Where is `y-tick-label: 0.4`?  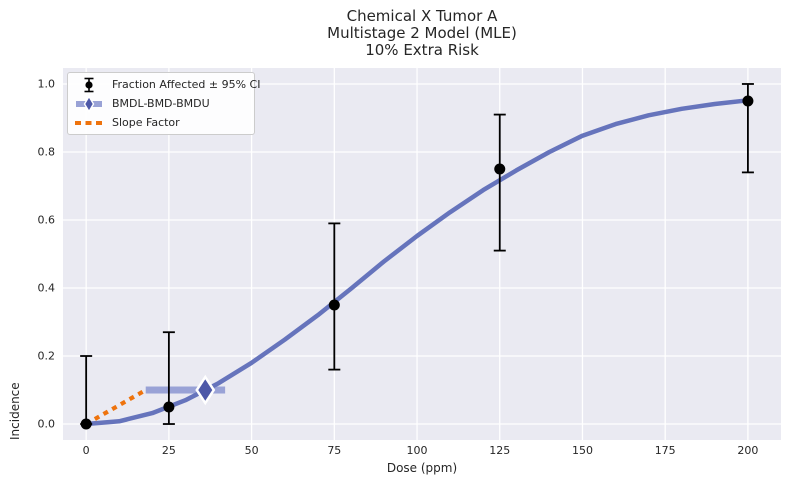
y-tick-label: 0.4 is located at coordinates (46, 288).